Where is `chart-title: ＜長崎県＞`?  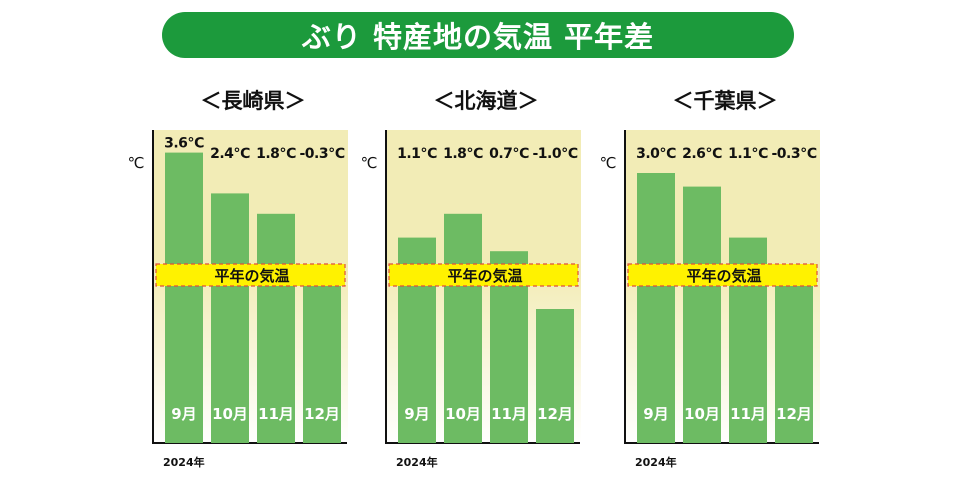 chart-title: ＜長崎県＞ is located at coordinates (253, 101).